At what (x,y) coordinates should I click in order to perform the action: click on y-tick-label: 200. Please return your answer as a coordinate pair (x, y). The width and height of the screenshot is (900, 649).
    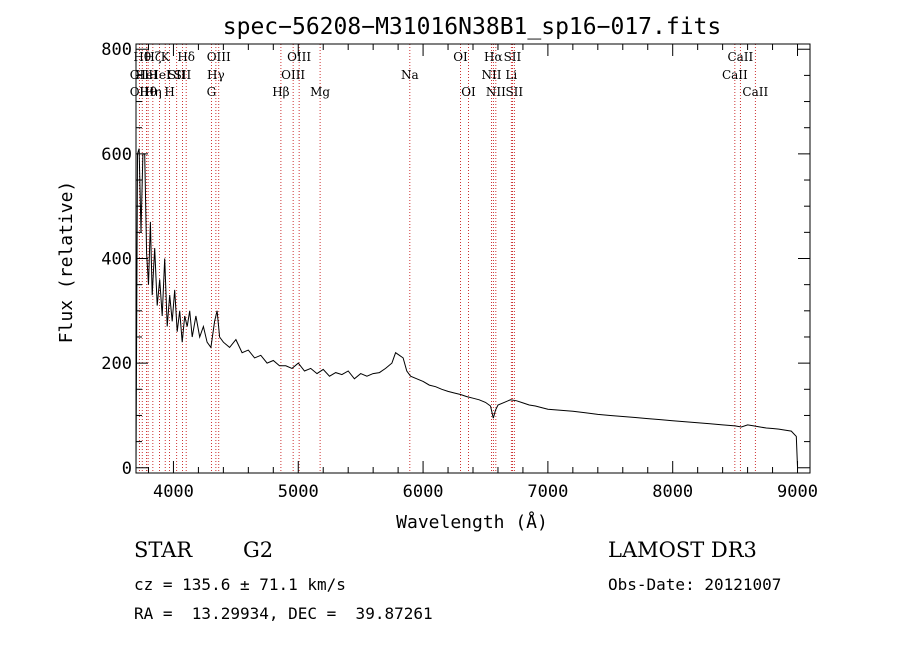
    Looking at the image, I should click on (116, 364).